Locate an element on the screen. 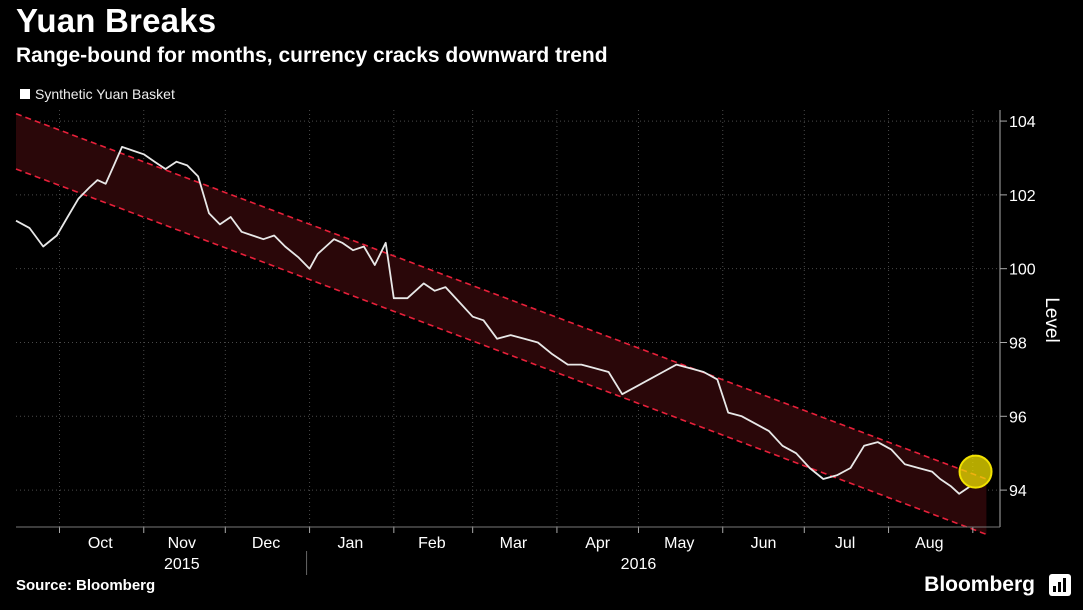 Image resolution: width=1083 pixels, height=610 pixels. x-tick-label: Nov is located at coordinates (182, 543).